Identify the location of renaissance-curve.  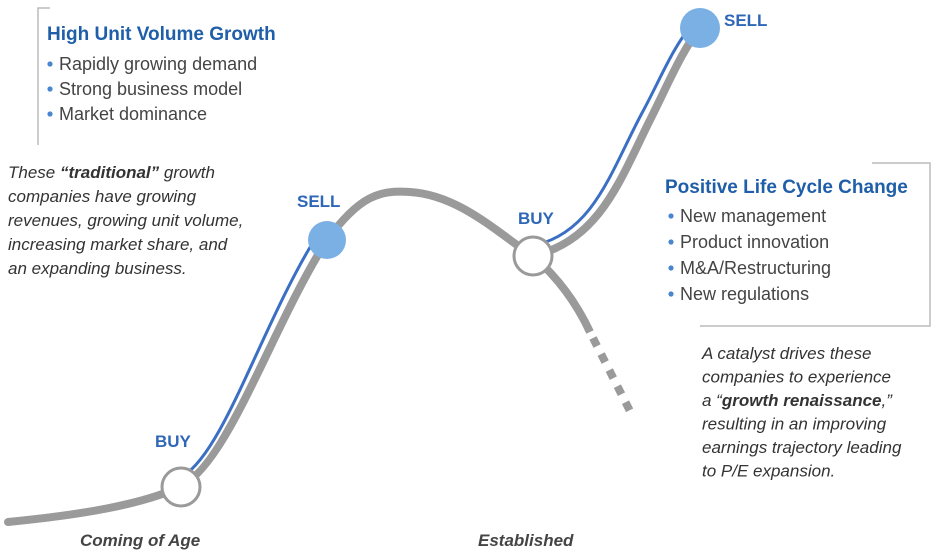
(620, 139).